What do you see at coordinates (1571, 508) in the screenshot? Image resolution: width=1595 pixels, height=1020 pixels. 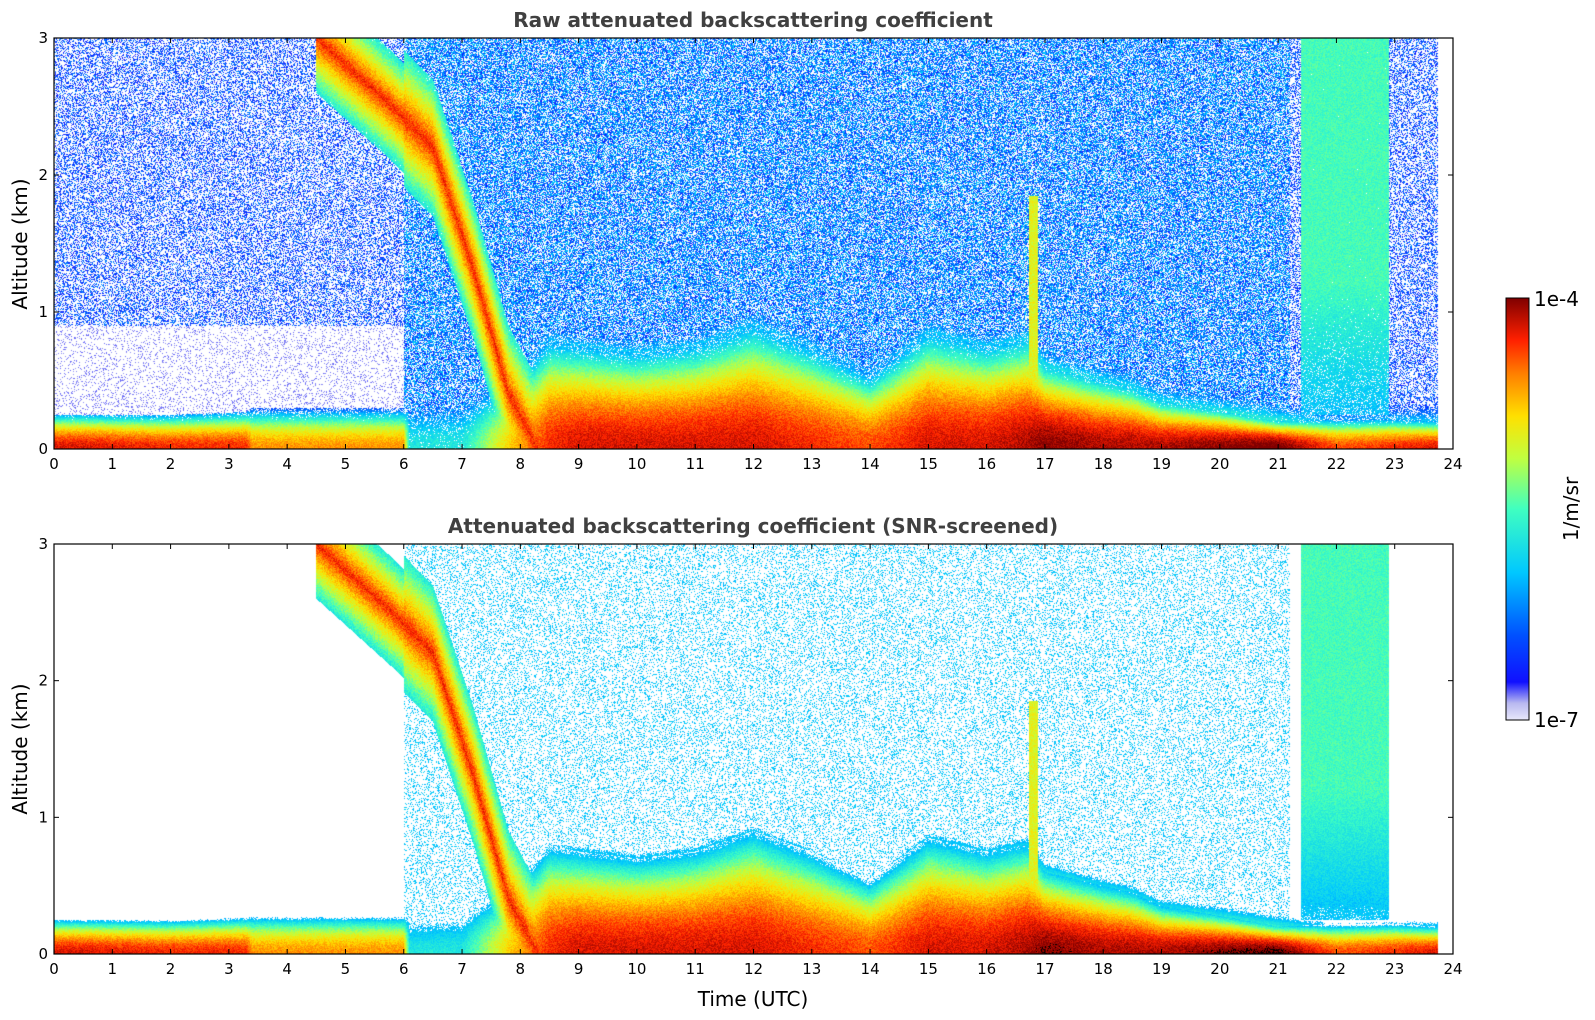 I see `colorbar-unit-label: 1/m/sr` at bounding box center [1571, 508].